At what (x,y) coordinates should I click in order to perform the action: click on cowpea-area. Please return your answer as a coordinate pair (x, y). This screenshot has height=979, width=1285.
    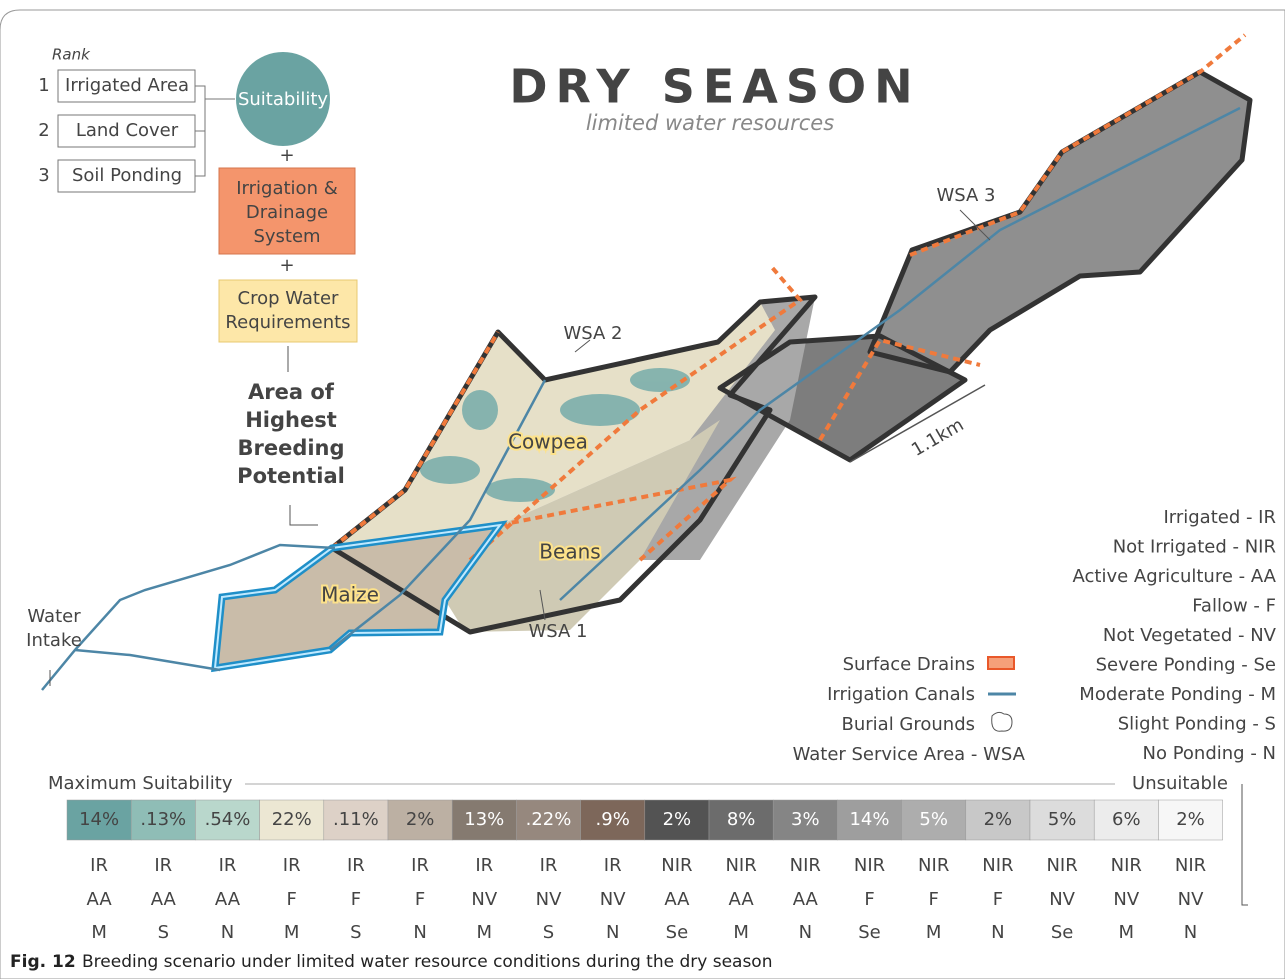
    Looking at the image, I should click on (553, 425).